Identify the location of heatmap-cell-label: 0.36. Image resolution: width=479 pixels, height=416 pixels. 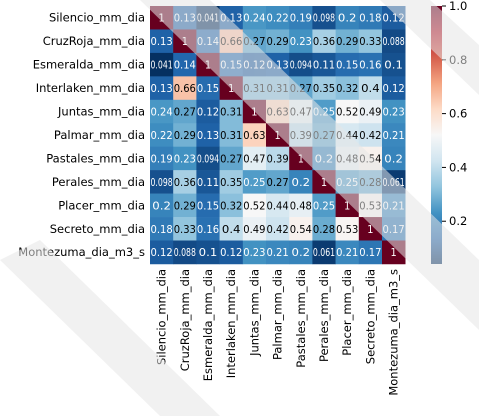
(324, 41).